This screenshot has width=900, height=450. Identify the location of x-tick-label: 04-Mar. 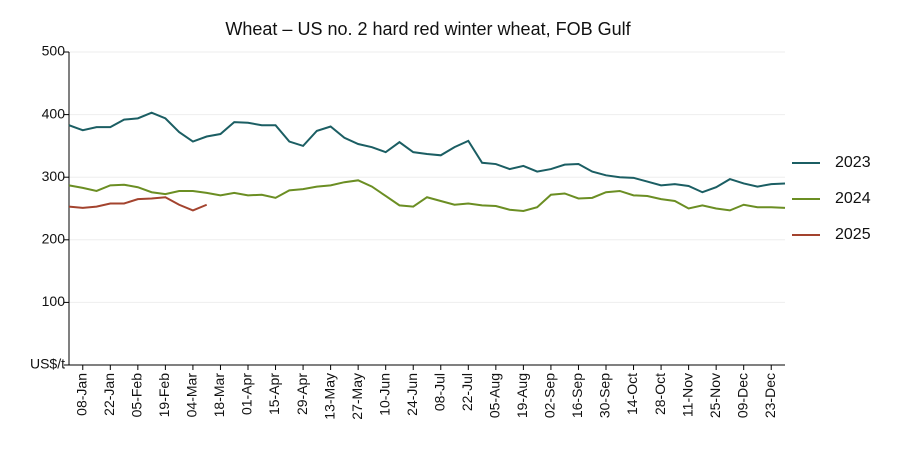
(192, 395).